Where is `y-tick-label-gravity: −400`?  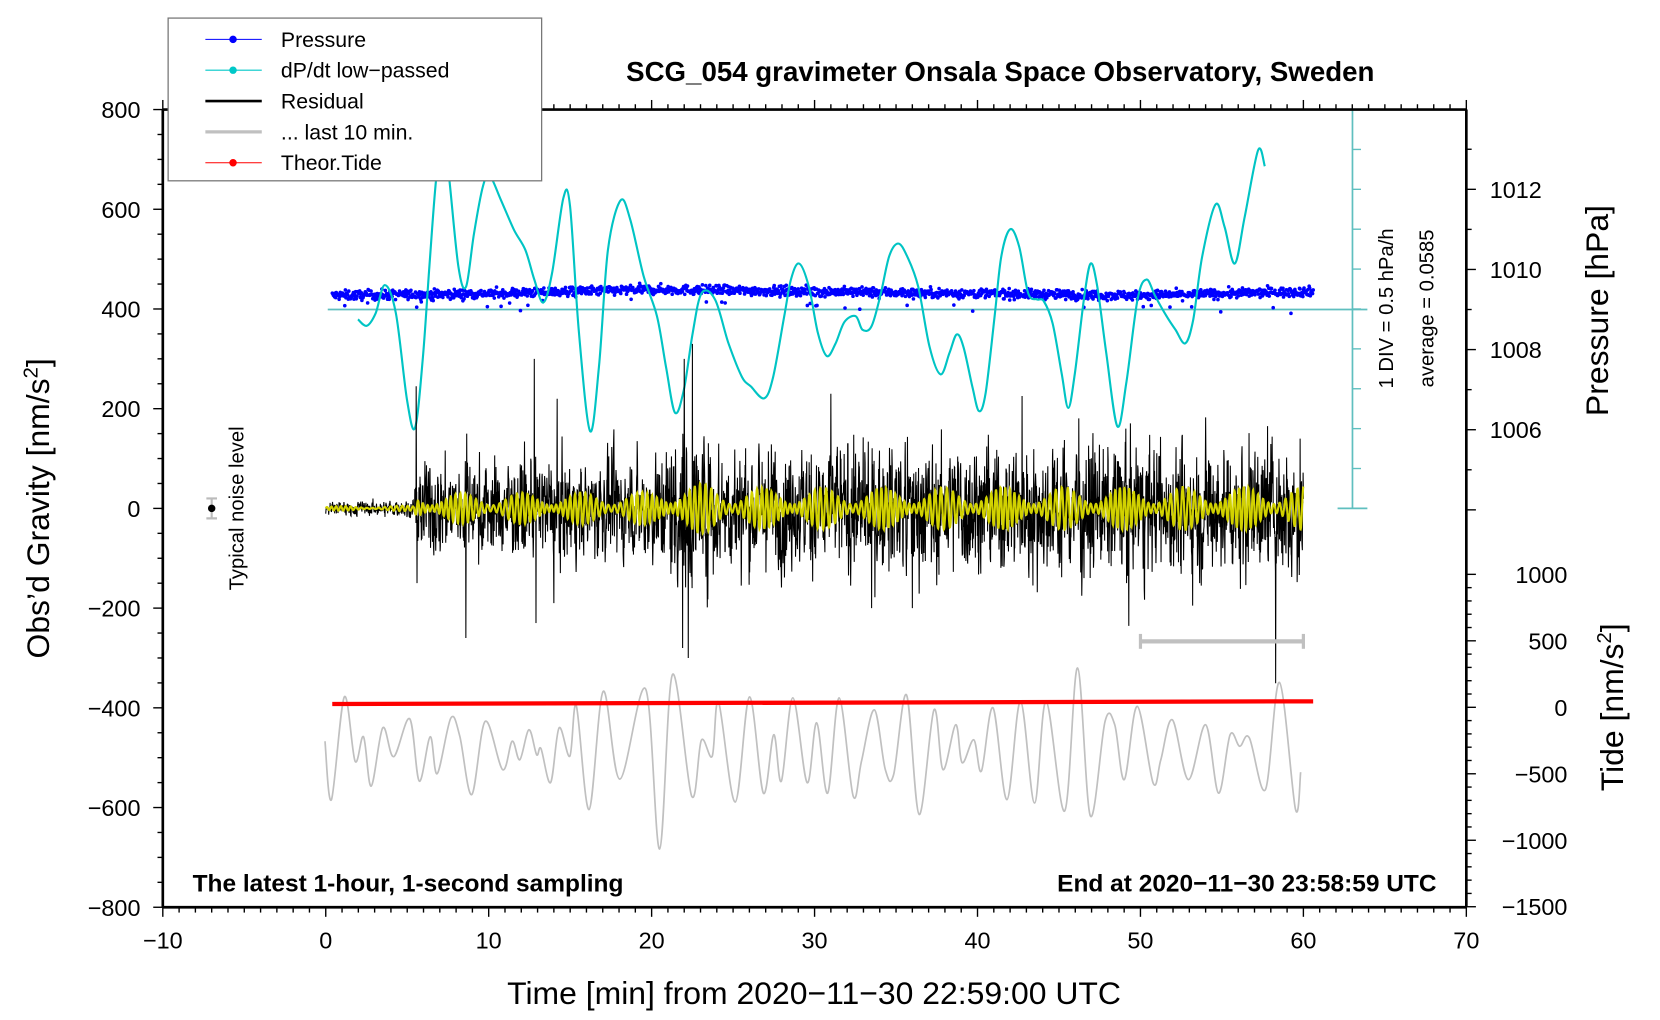 y-tick-label-gravity: −400 is located at coordinates (114, 708).